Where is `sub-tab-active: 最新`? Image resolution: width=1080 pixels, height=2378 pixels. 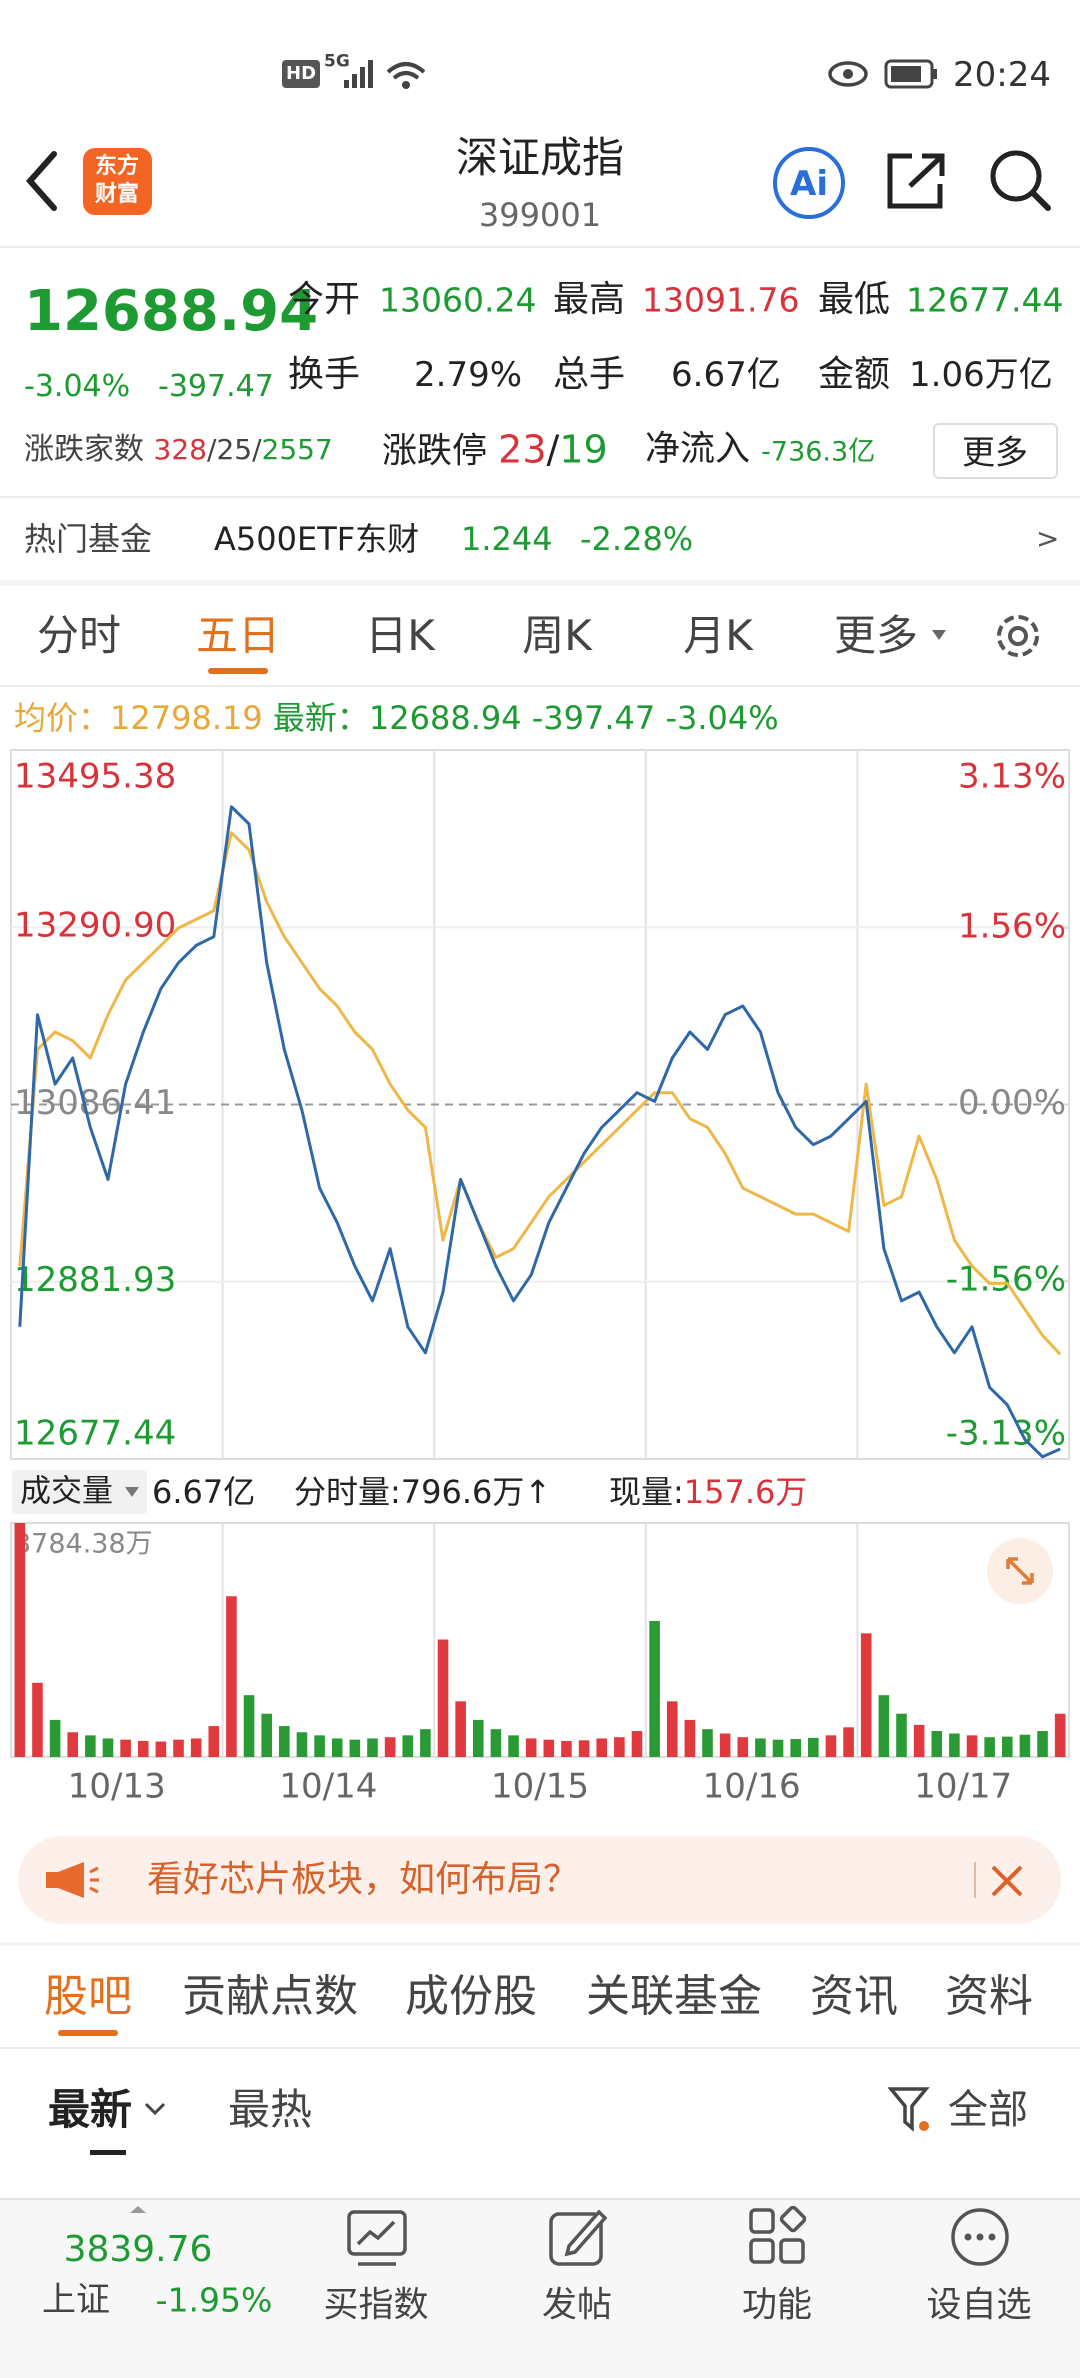 sub-tab-active: 最新 is located at coordinates (90, 2109).